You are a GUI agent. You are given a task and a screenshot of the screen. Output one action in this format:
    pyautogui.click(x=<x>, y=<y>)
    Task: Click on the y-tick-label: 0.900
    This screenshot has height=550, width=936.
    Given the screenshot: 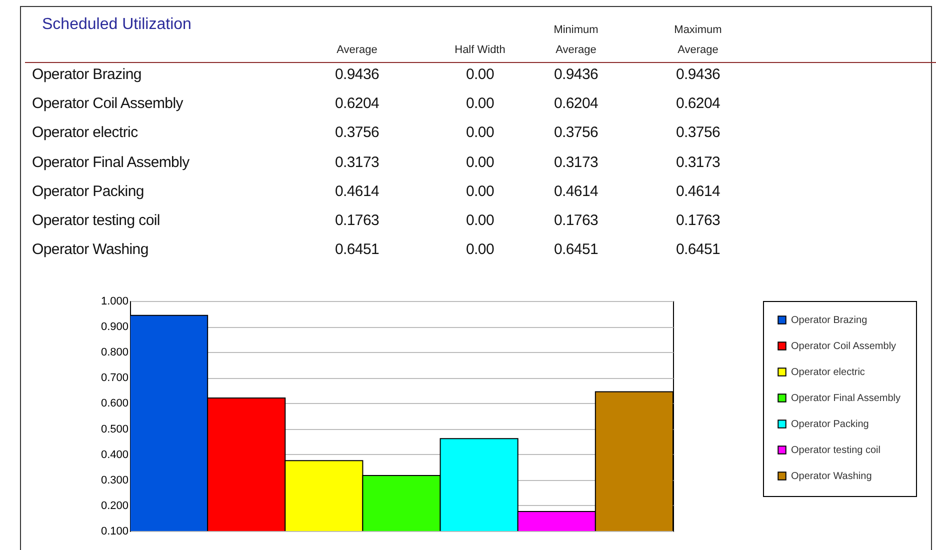 What is the action you would take?
    pyautogui.click(x=114, y=327)
    